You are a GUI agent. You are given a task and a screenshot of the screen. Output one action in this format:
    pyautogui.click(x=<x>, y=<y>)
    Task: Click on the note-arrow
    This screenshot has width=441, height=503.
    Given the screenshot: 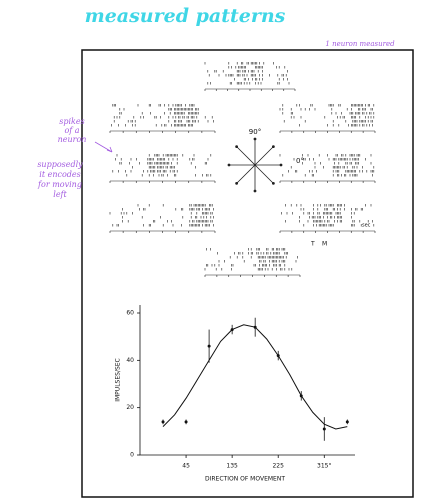 What is the action you would take?
    pyautogui.click(x=103, y=147)
    